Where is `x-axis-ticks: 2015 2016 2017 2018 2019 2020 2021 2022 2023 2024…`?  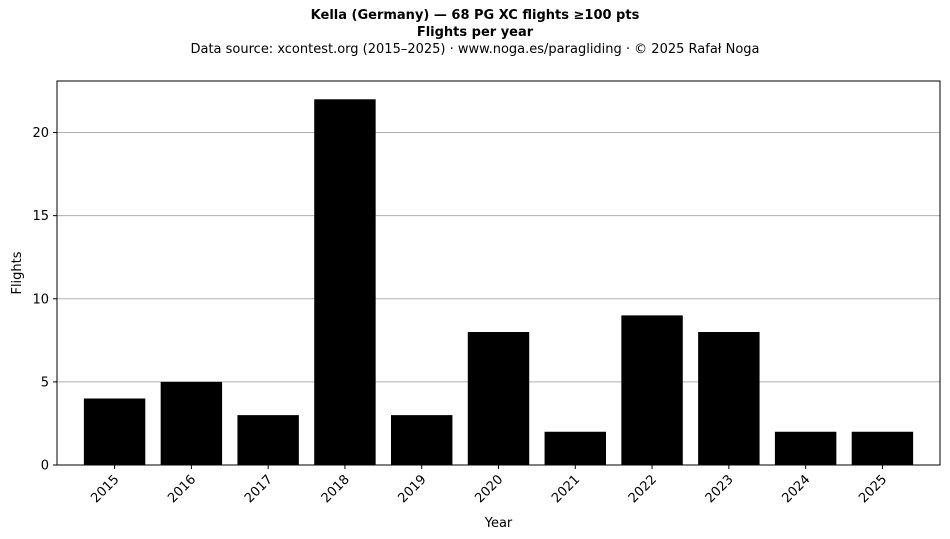 x-axis-ticks: 2015 2016 2017 2018 2019 2020 2021 2022 2023 2024… is located at coordinates (489, 485).